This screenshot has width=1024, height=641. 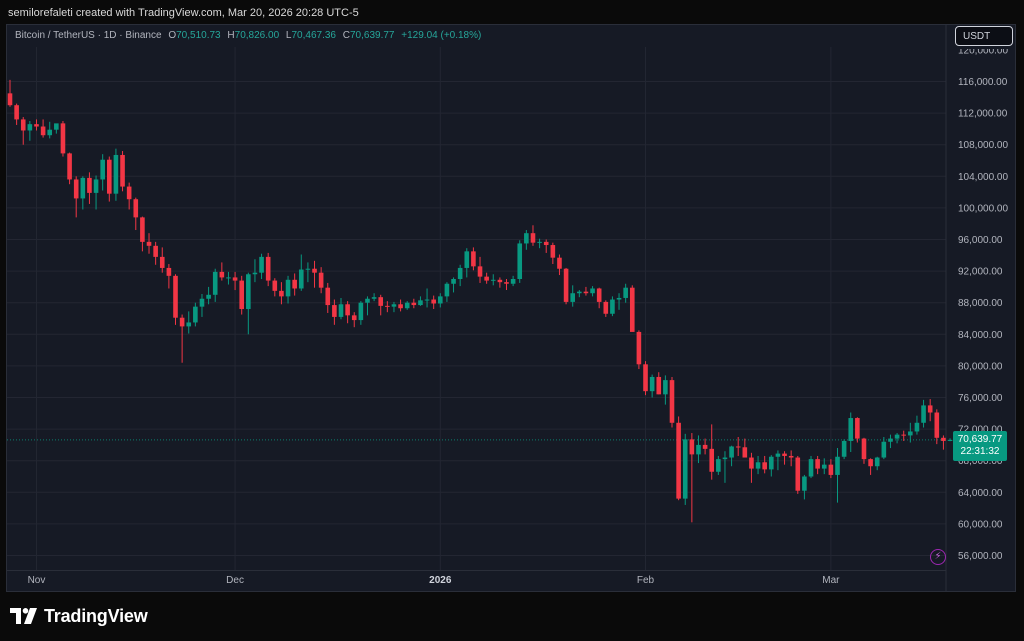 What do you see at coordinates (938, 557) in the screenshot?
I see `lightning-icon: ⚡` at bounding box center [938, 557].